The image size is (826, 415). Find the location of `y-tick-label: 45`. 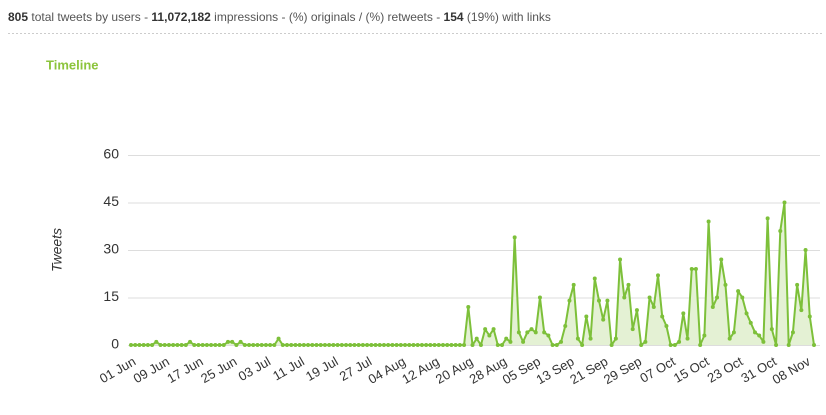

y-tick-label: 45 is located at coordinates (111, 201).